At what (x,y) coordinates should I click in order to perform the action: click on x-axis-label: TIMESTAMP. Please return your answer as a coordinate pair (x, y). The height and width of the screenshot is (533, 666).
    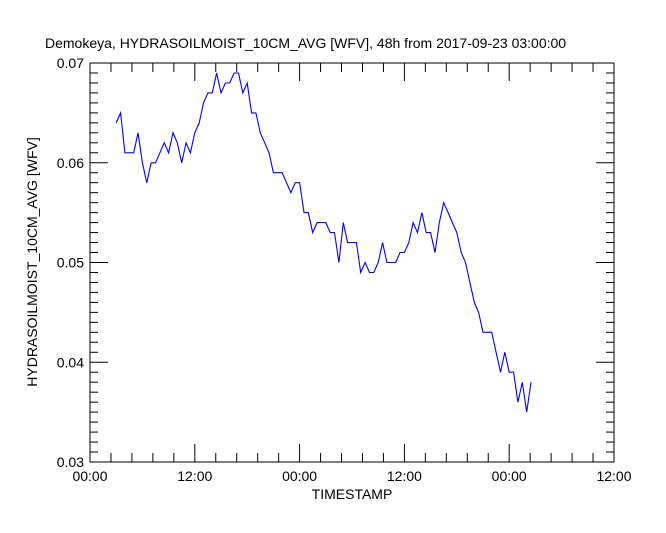
    Looking at the image, I should click on (352, 494).